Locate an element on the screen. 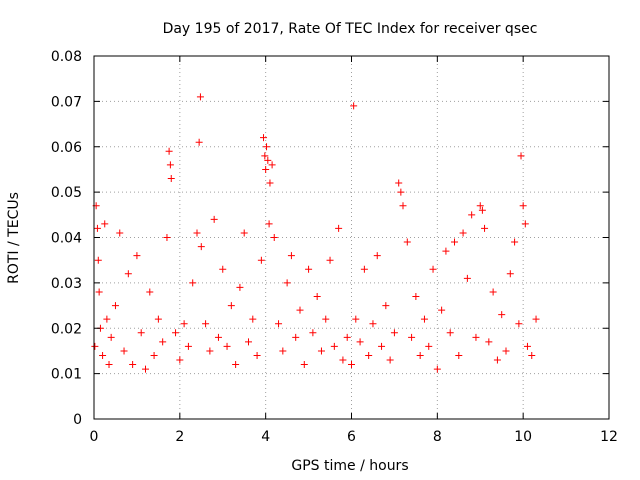  y-tick-label: 0.05 is located at coordinates (66, 193).